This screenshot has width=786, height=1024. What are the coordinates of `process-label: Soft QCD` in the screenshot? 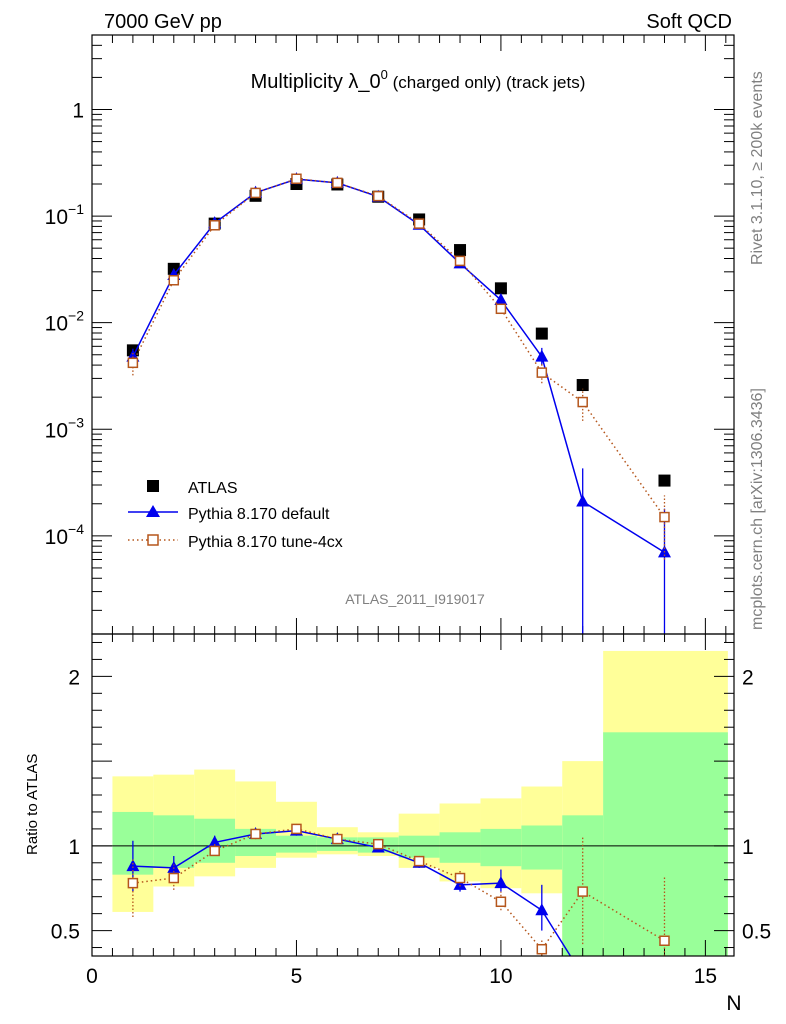 It's located at (689, 22).